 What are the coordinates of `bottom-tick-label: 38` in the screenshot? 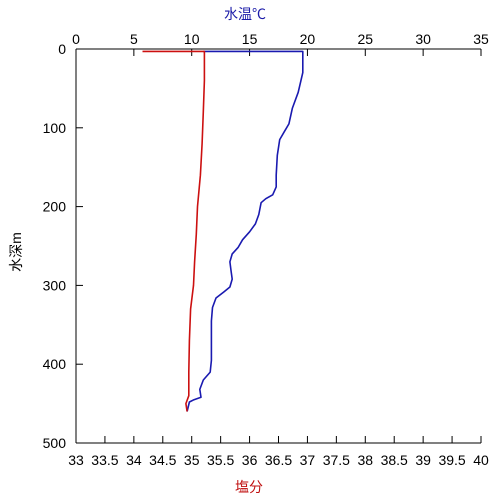 It's located at (365, 460).